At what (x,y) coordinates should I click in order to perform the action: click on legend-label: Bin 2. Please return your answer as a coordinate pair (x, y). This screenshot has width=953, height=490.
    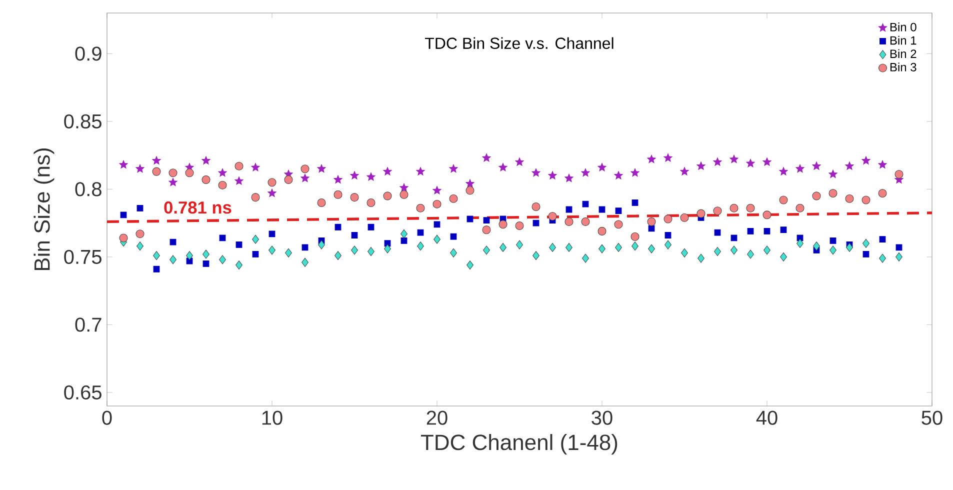
    Looking at the image, I should click on (903, 53).